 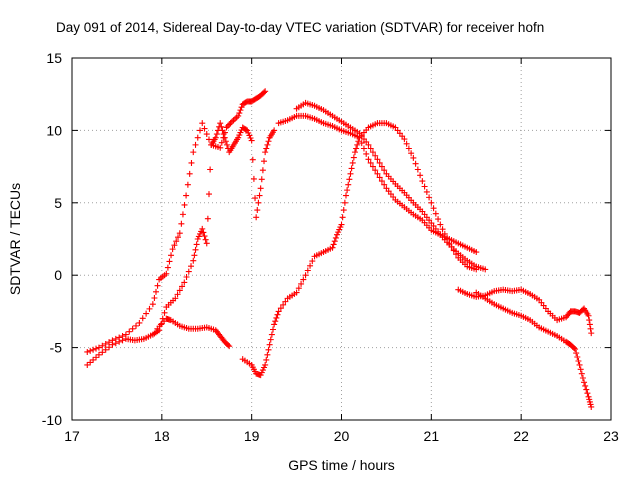 What do you see at coordinates (525, 311) in the screenshot?
I see `series-track-g` at bounding box center [525, 311].